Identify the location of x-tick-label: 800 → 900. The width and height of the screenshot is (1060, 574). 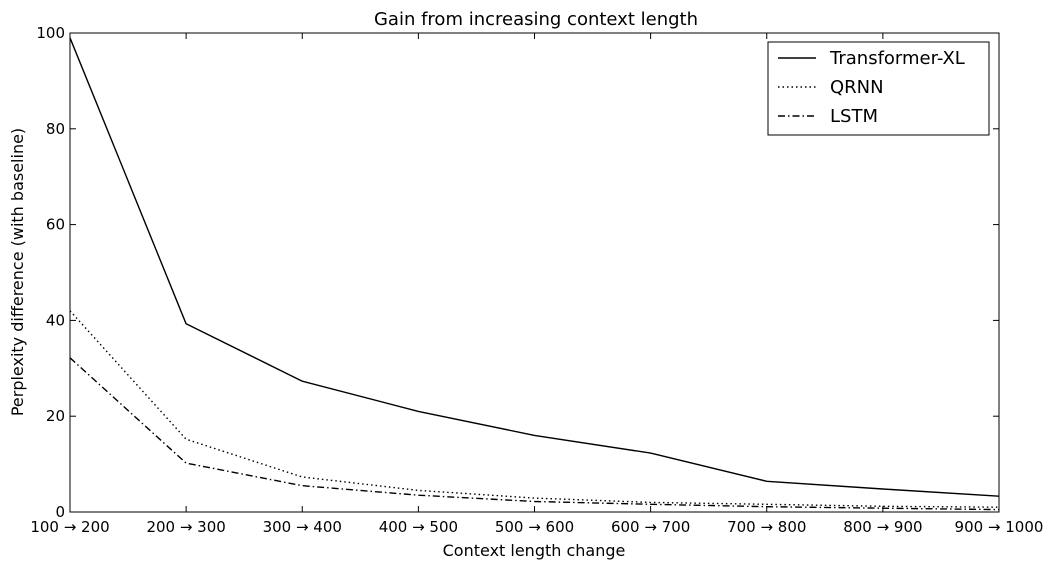
(882, 527).